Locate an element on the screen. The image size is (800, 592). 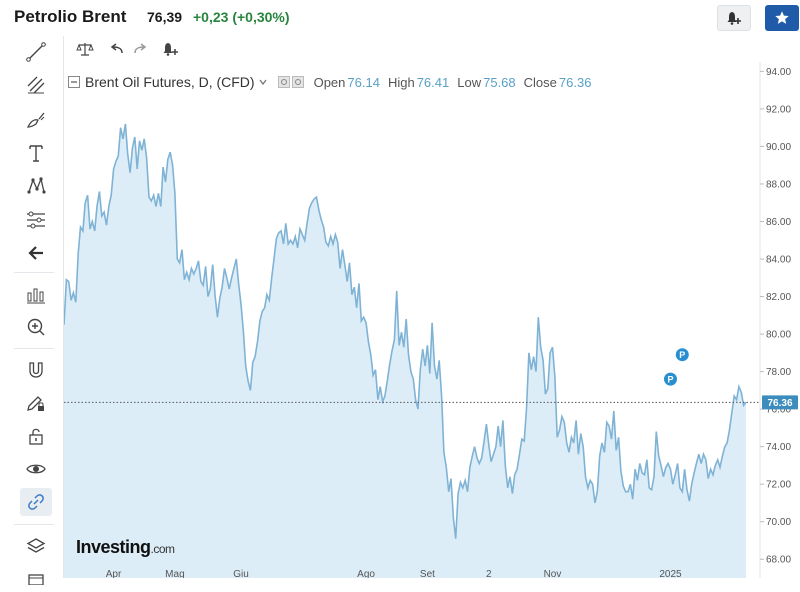
high-label: High is located at coordinates (401, 82).